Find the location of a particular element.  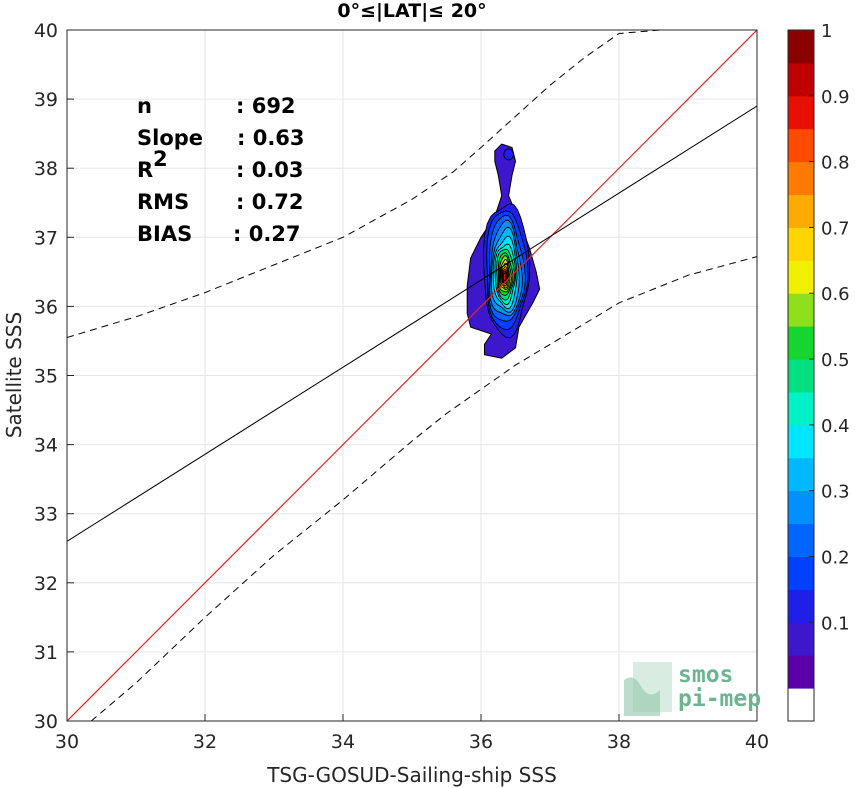

stat-key-4: BIAS is located at coordinates (164, 234).